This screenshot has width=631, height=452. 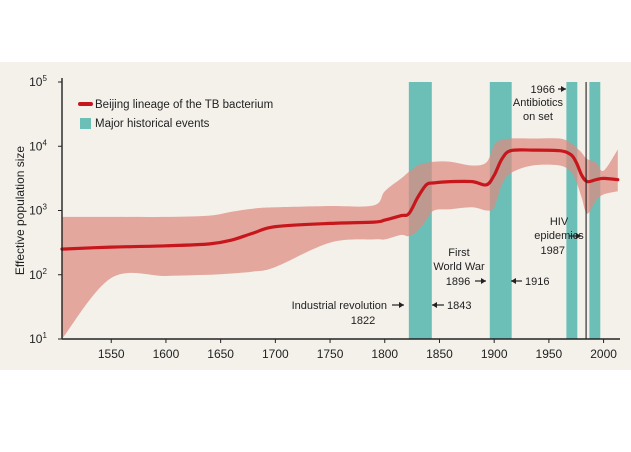 What do you see at coordinates (578, 236) in the screenshot?
I see `arrow-hiv-head` at bounding box center [578, 236].